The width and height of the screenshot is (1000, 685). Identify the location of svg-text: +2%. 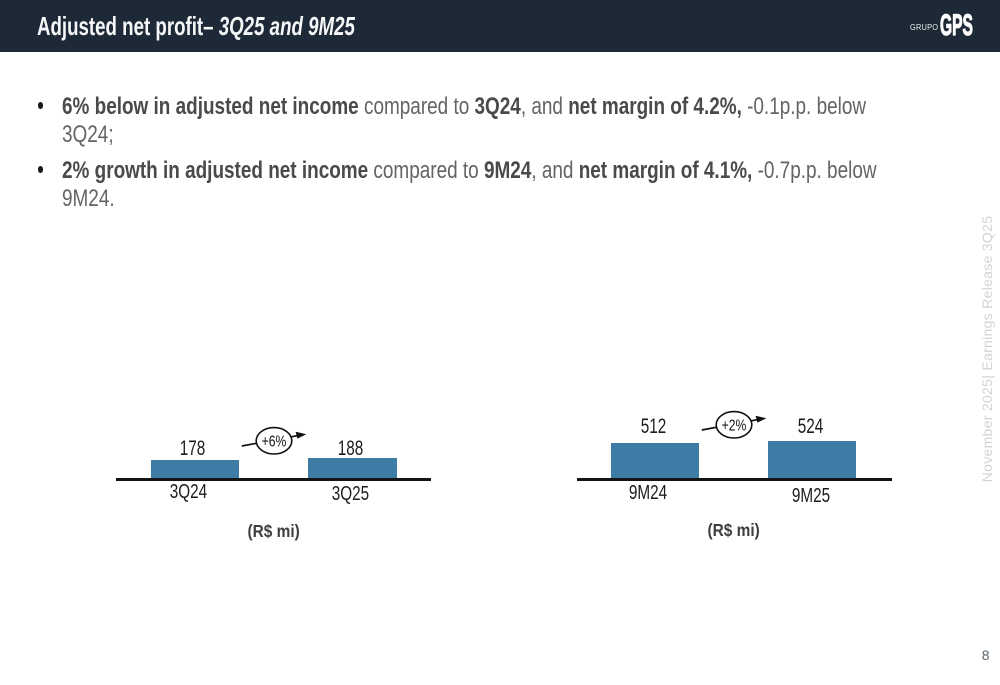
(734, 426).